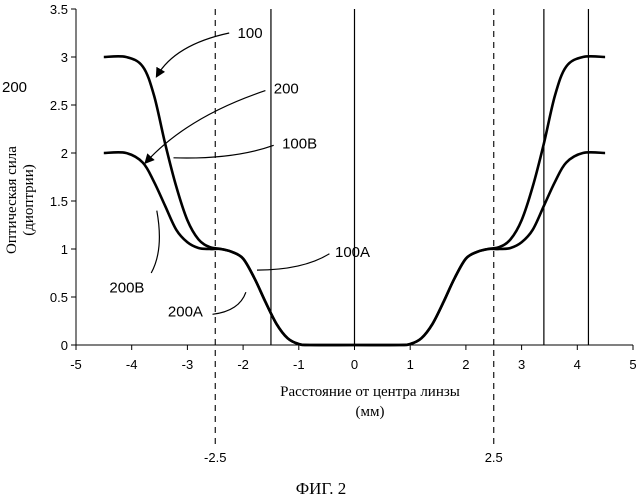 This screenshot has width=642, height=500. Describe the element at coordinates (59, 201) in the screenshot. I see `y-tick-label: 1.5` at that location.